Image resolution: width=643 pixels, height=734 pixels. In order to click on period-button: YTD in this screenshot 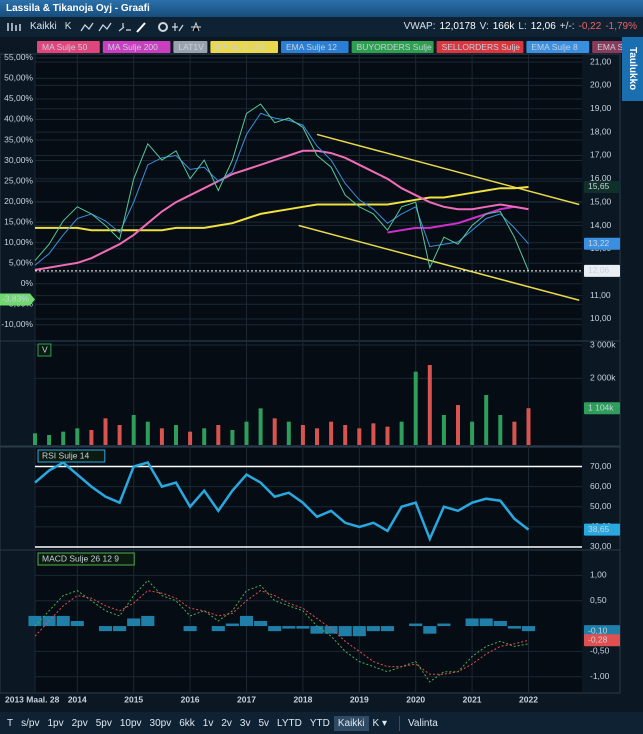, I will do `click(319, 723)`.